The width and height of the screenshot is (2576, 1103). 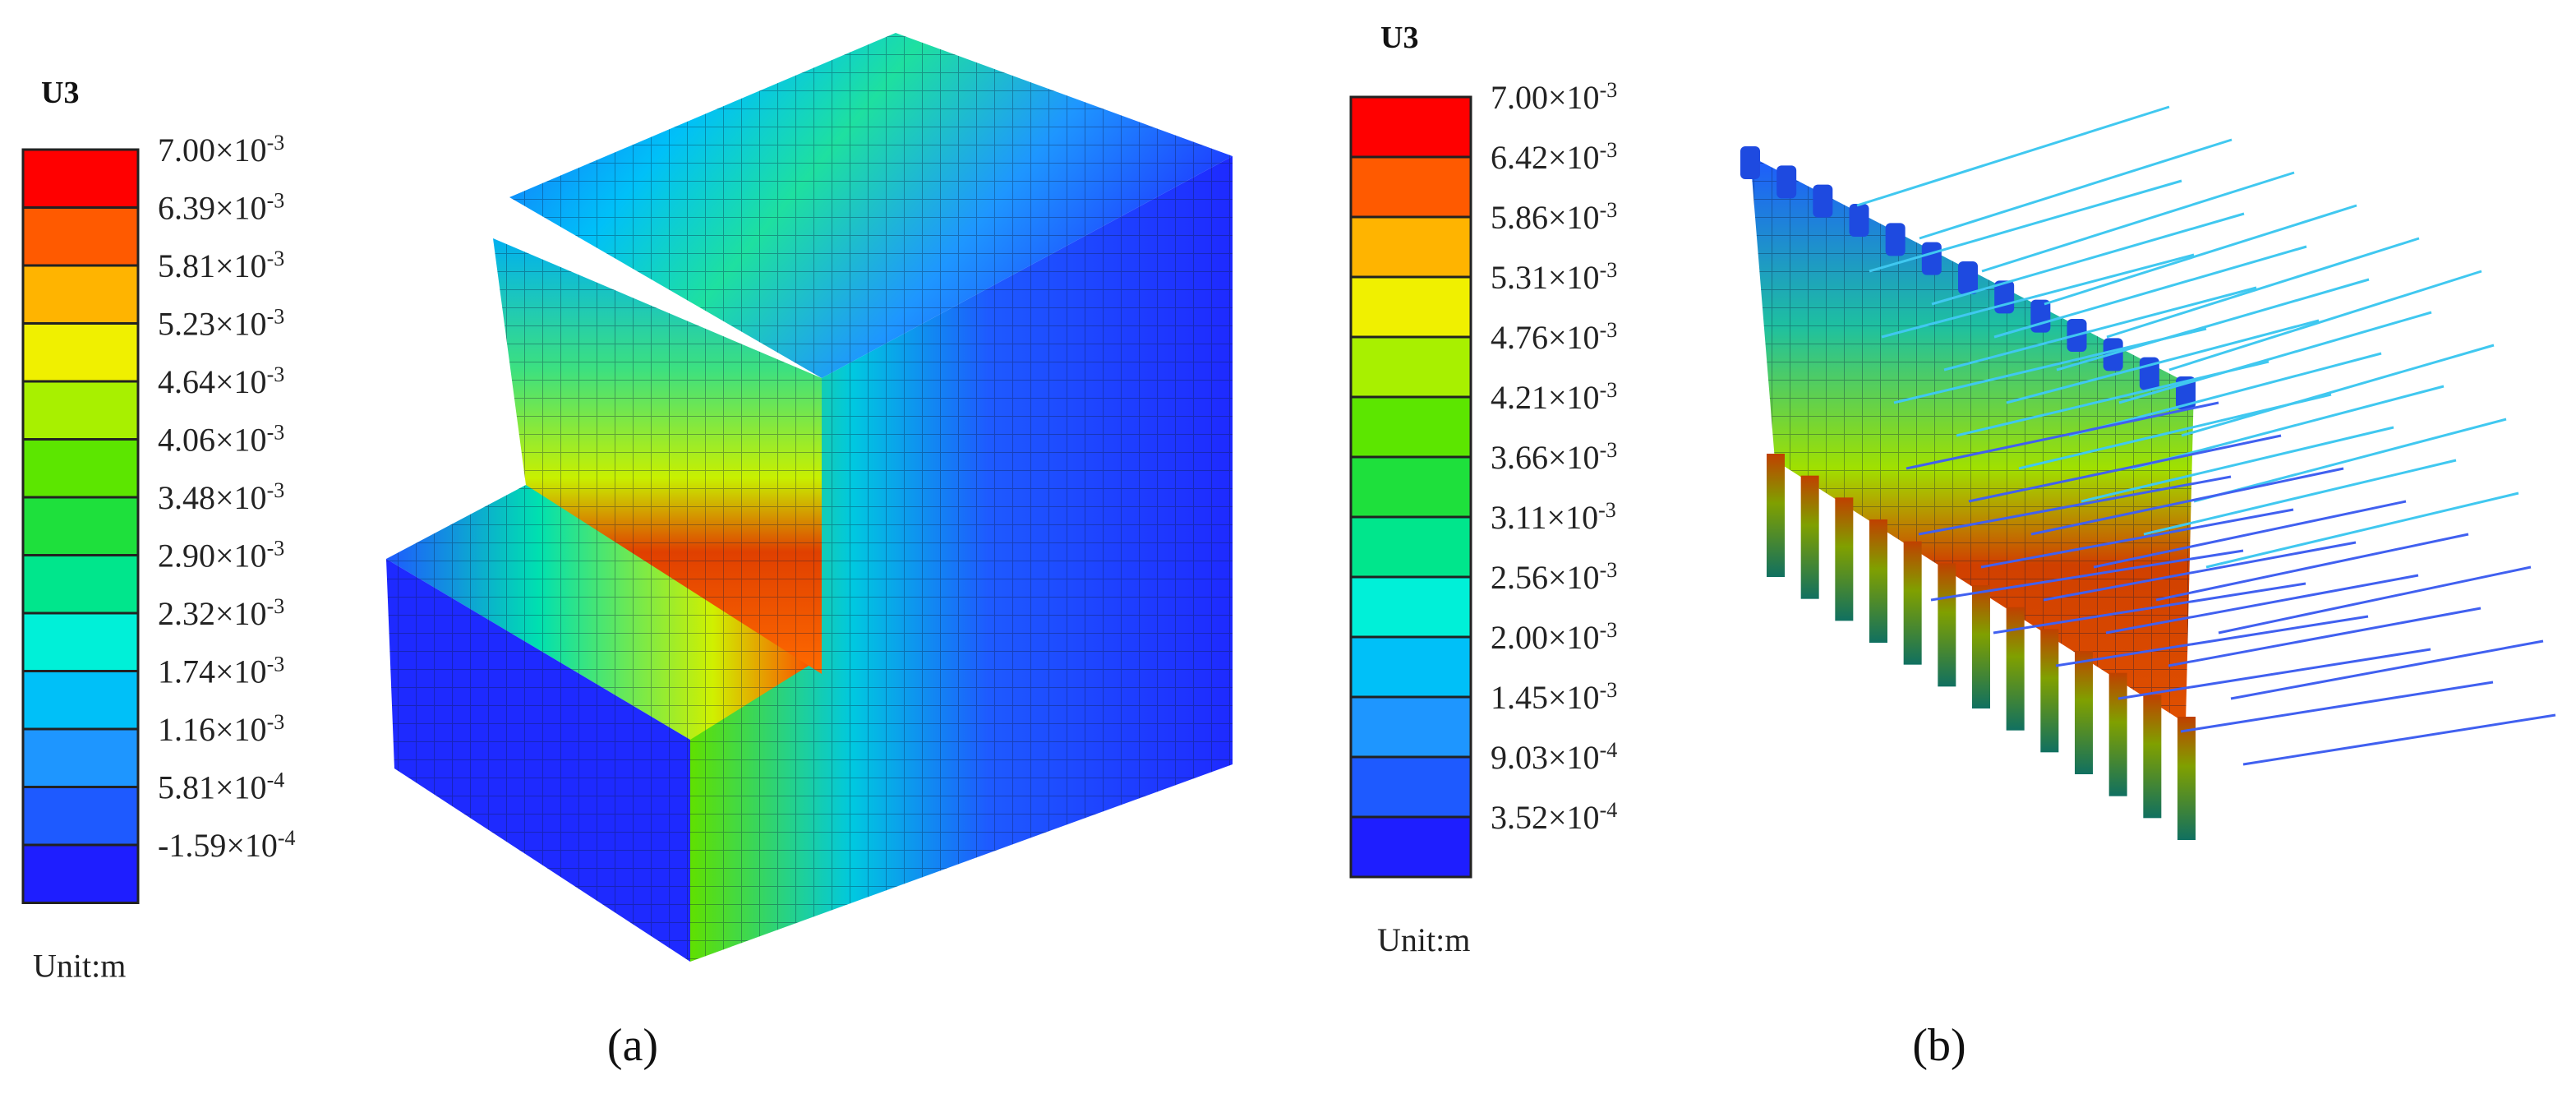 What do you see at coordinates (1545, 457) in the screenshot?
I see `label-base: 3.66×10` at bounding box center [1545, 457].